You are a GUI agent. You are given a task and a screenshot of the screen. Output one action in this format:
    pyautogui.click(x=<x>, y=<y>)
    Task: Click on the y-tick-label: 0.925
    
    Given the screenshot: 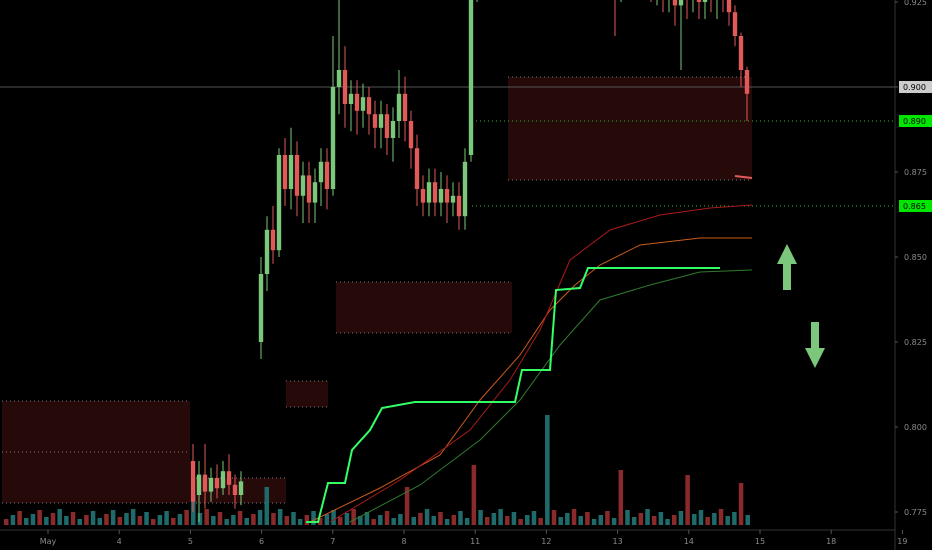 What is the action you would take?
    pyautogui.click(x=915, y=3)
    